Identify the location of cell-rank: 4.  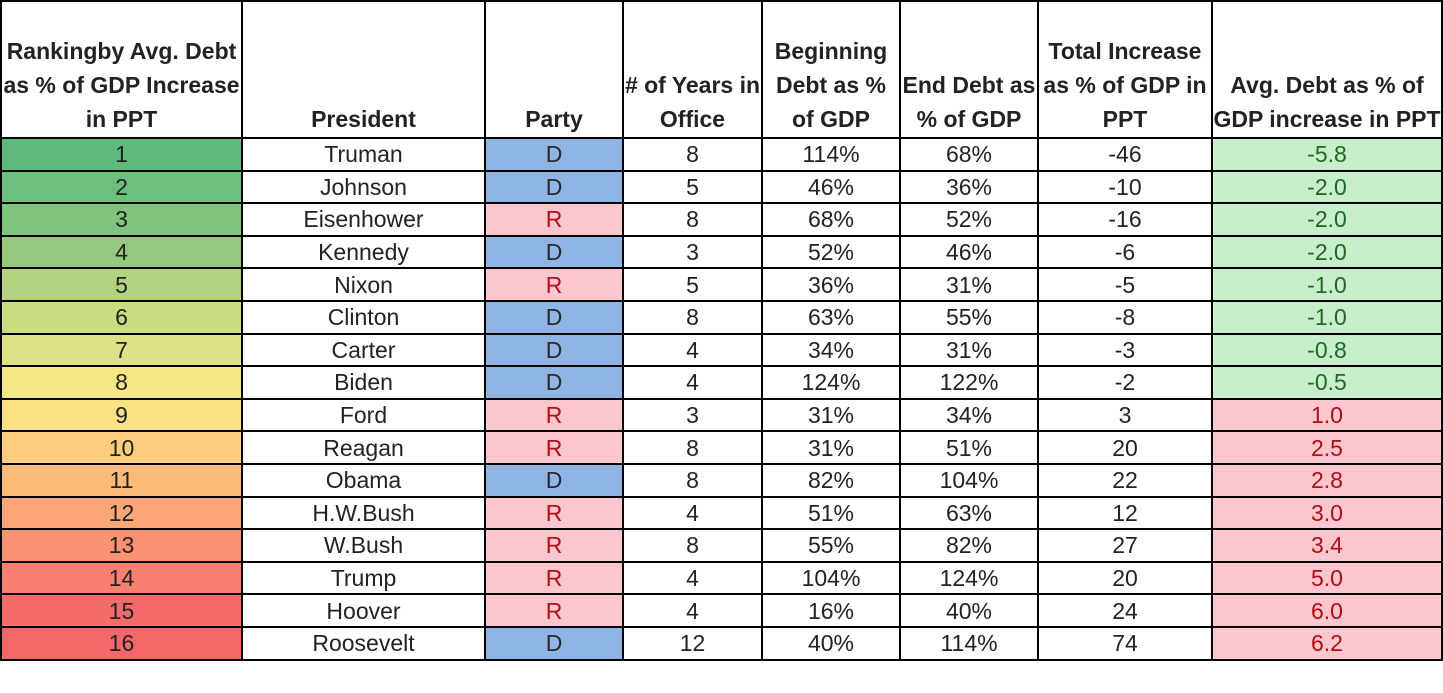
(121, 252).